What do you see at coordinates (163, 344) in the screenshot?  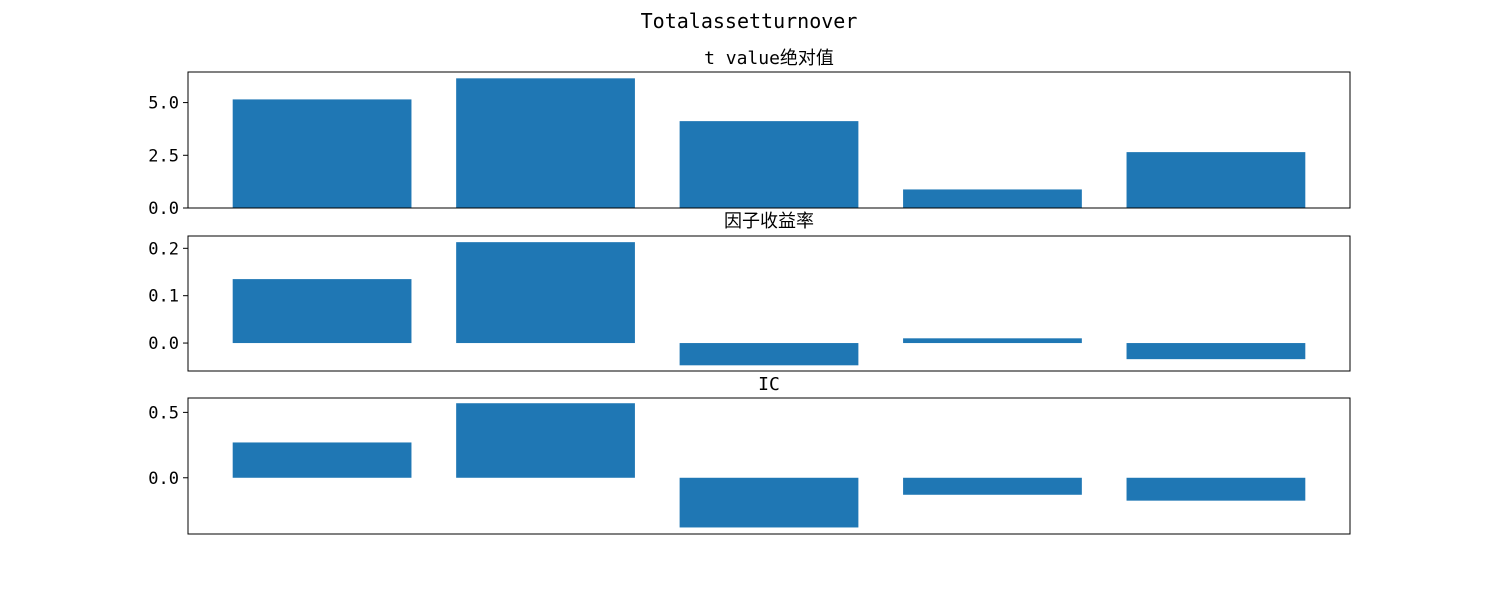 I see `y-tick-label-factor-return-1: 0.0` at bounding box center [163, 344].